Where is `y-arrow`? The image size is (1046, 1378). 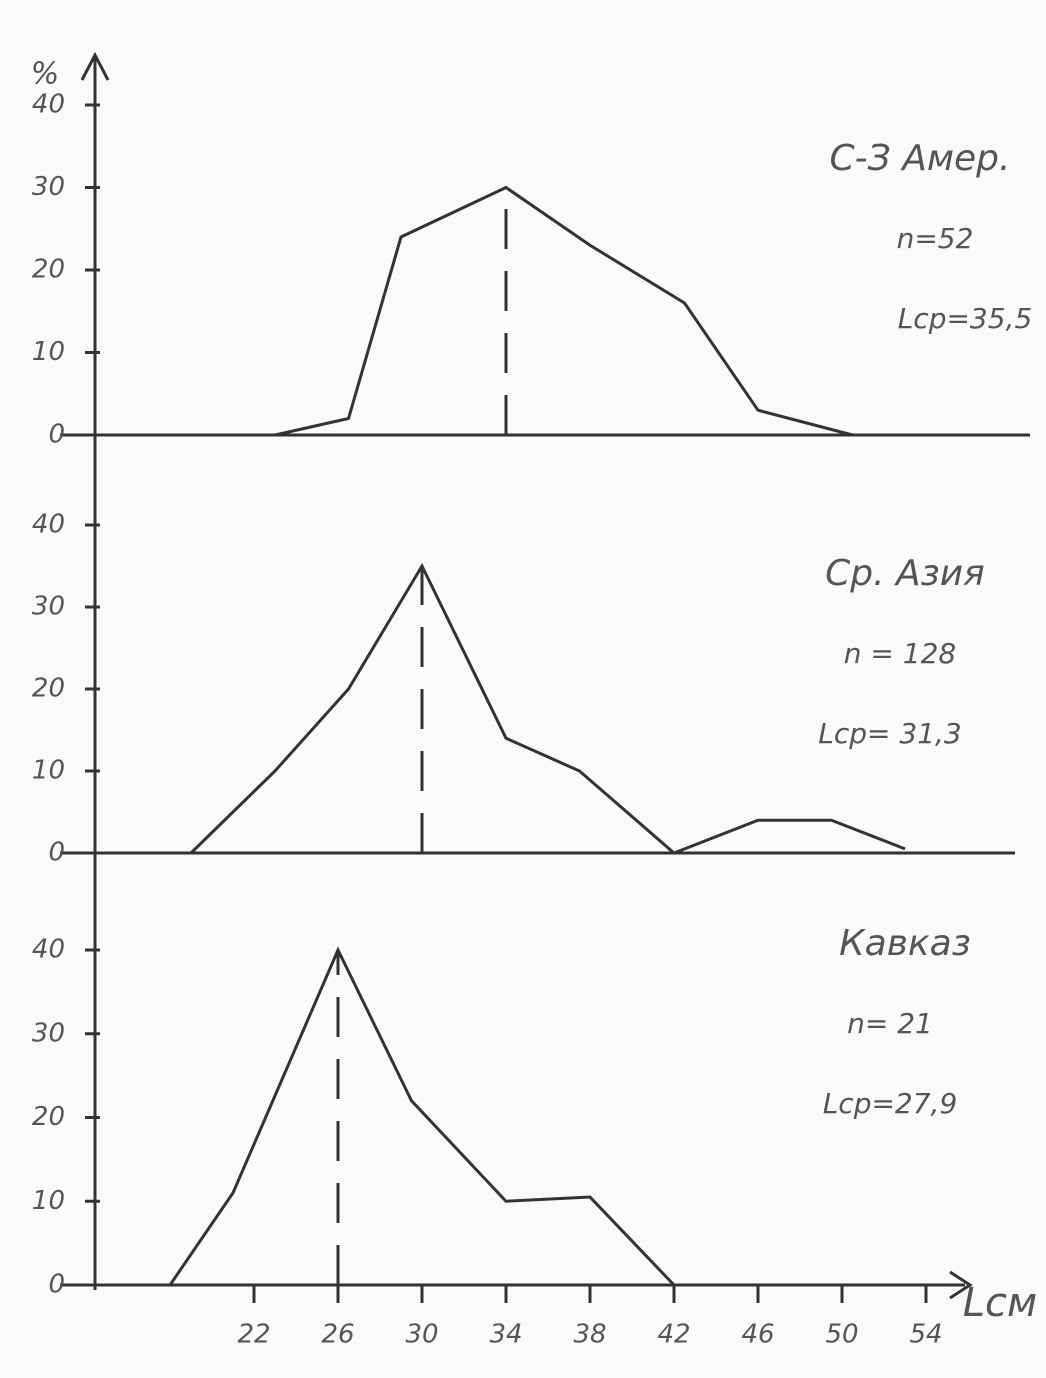
y-arrow is located at coordinates (95, 66).